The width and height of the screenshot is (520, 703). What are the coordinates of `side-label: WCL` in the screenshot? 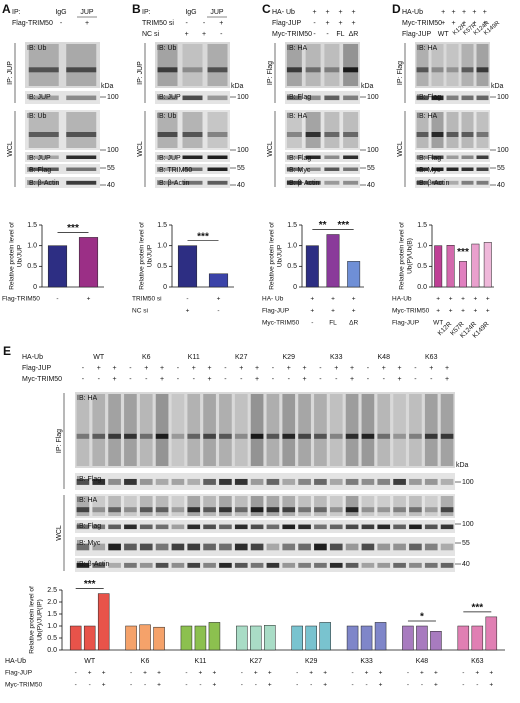 It's located at (400, 149).